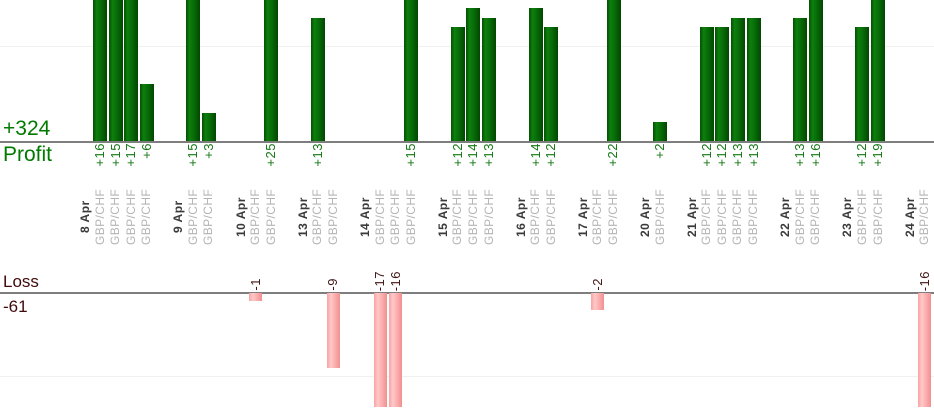 This screenshot has height=420, width=934. I want to click on profit-value-label: +2, so click(660, 151).